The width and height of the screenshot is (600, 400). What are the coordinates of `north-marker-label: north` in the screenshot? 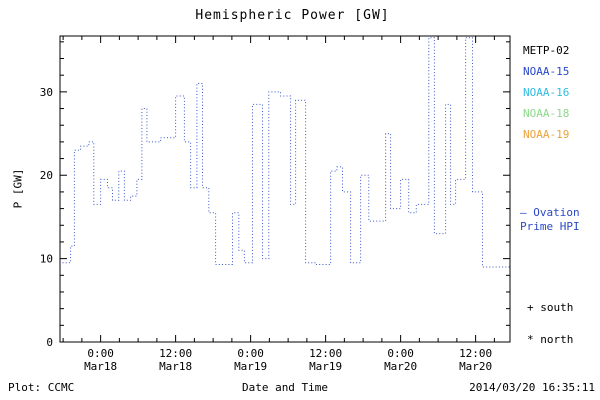 It's located at (557, 339).